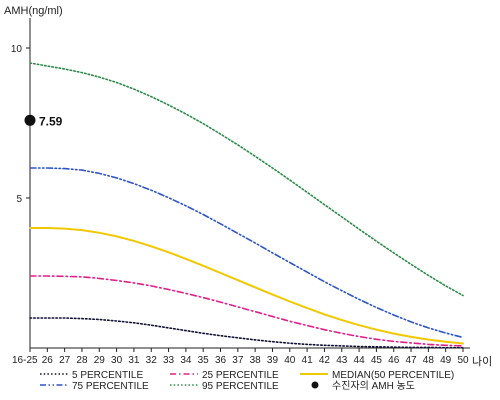  I want to click on series-line-5-percentile, so click(246, 333).